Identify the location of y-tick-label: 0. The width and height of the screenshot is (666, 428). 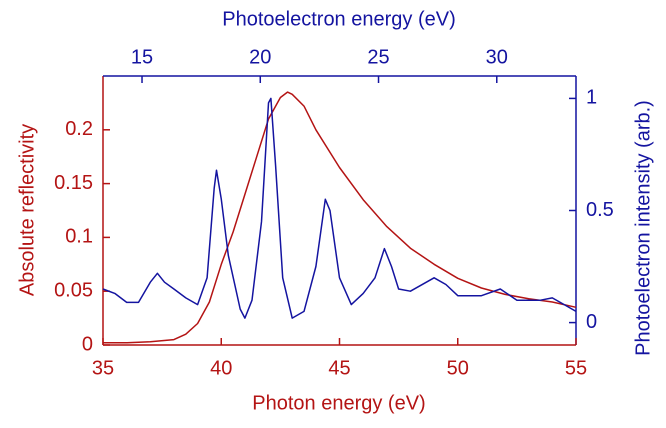
(87, 344).